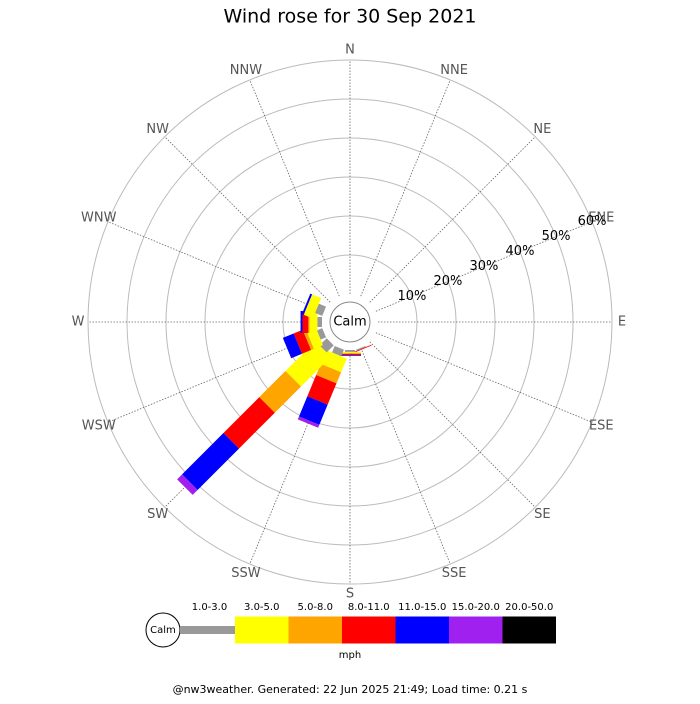 The width and height of the screenshot is (700, 704). I want to click on calm-label: Calm, so click(349, 322).